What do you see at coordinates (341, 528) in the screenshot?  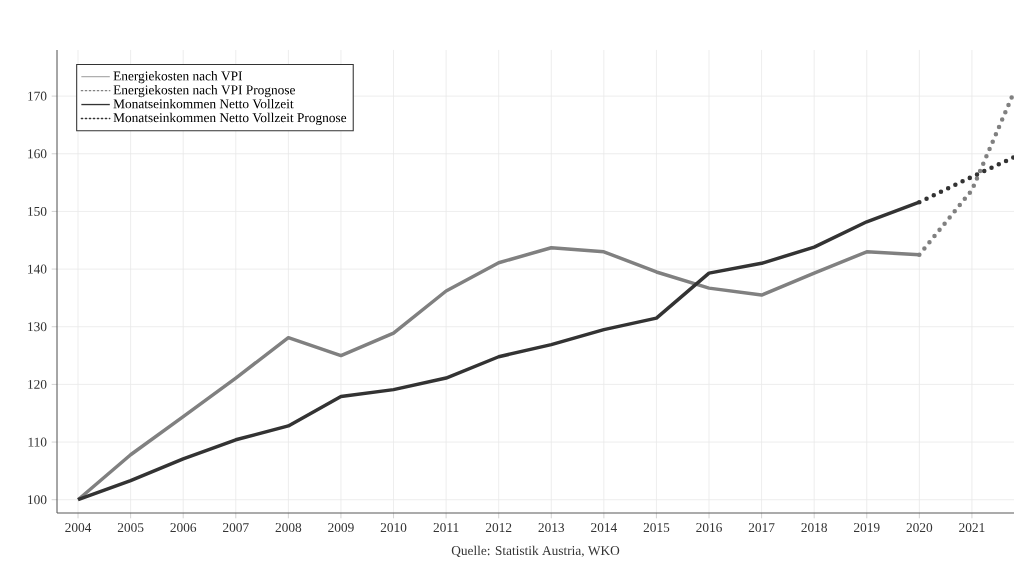 I see `x-tick-label: 2009` at bounding box center [341, 528].